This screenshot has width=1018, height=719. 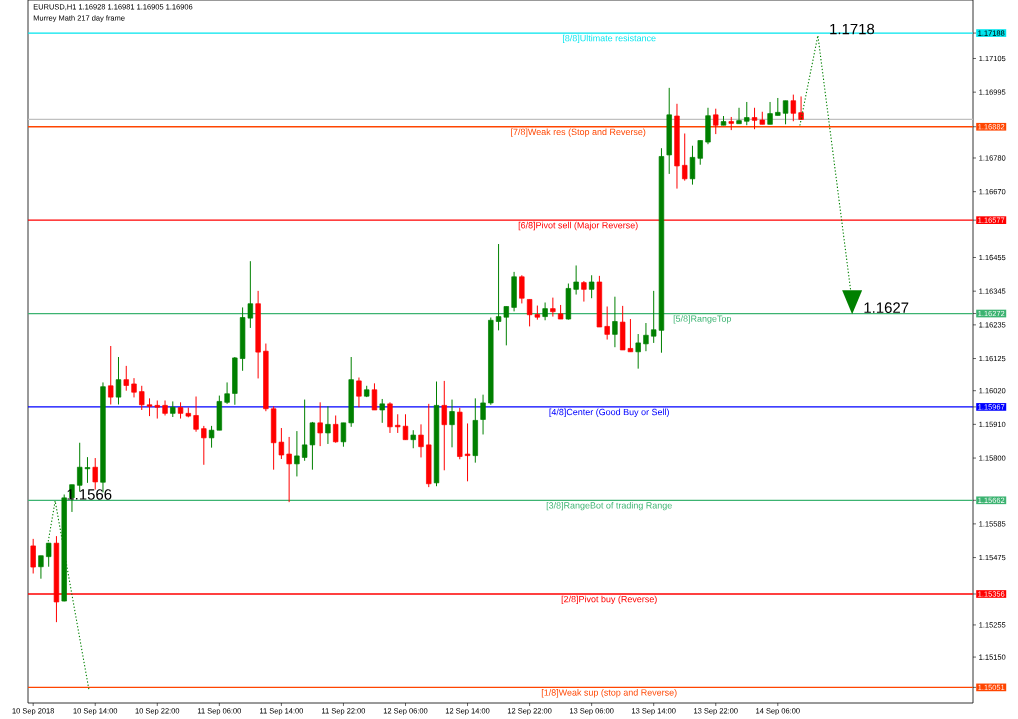 I want to click on ref-line-label: [8/8]Ultimate resistance, so click(x=609, y=39).